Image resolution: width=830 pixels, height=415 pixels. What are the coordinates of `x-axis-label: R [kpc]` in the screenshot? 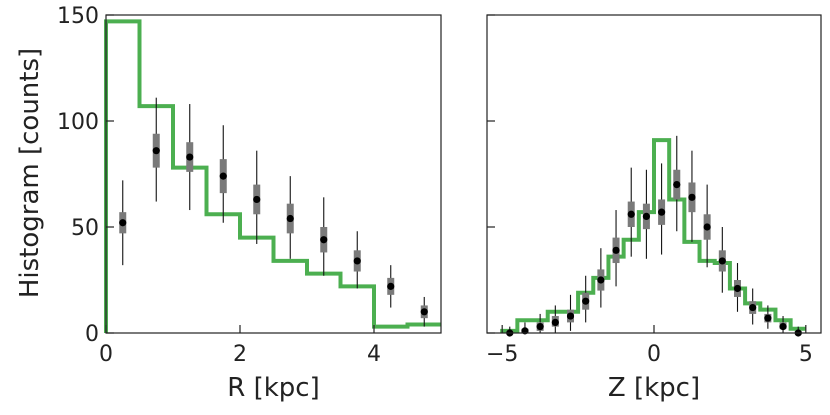 It's located at (273, 388).